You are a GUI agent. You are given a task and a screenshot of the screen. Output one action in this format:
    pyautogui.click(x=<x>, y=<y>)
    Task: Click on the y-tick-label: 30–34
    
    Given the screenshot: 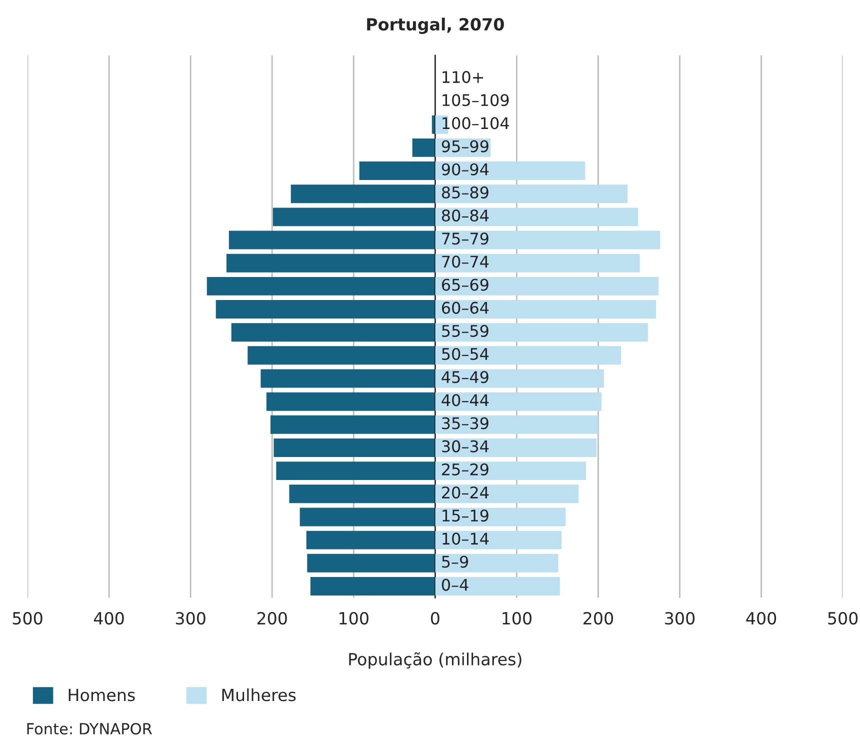 What is the action you would take?
    pyautogui.click(x=465, y=446)
    